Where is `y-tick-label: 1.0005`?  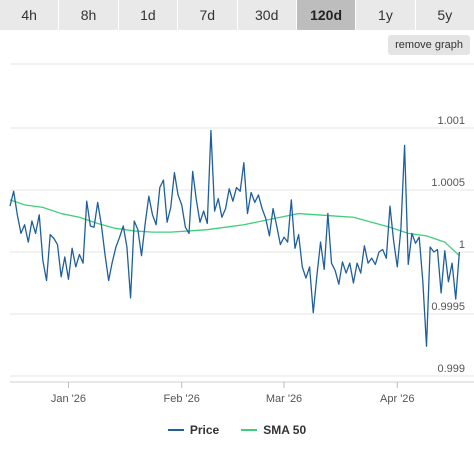 y-tick-label: 1.0005 is located at coordinates (448, 183).